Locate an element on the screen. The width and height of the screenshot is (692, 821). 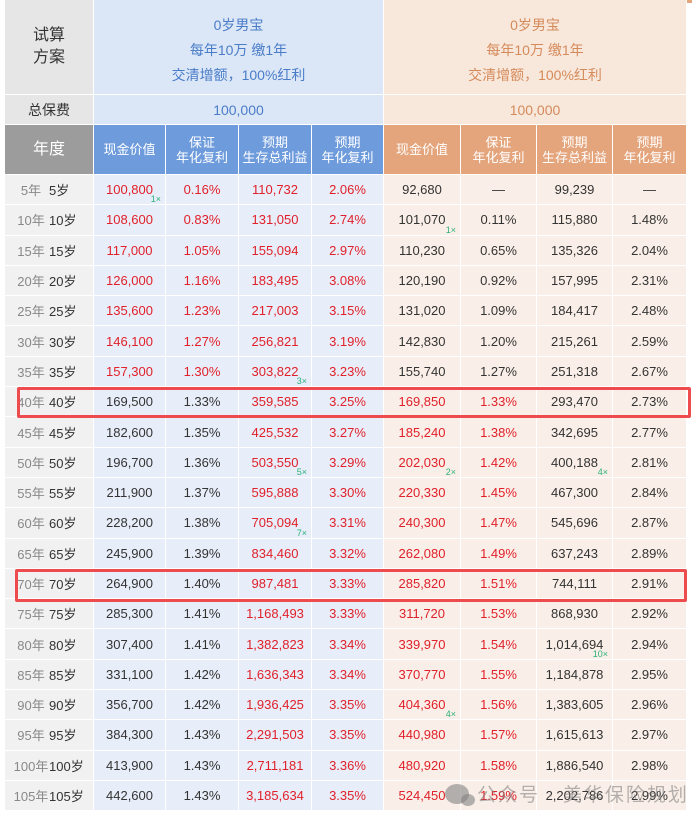
plan-a-line1: 0岁男宝 is located at coordinates (238, 24).